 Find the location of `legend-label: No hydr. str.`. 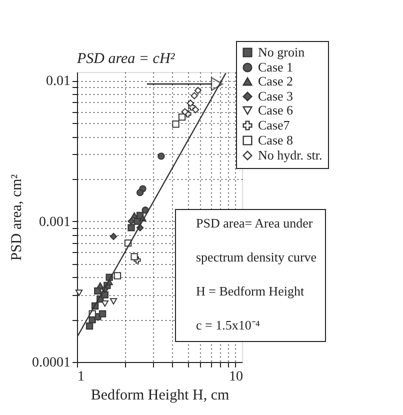

legend-label: No hydr. str. is located at coordinates (290, 155).